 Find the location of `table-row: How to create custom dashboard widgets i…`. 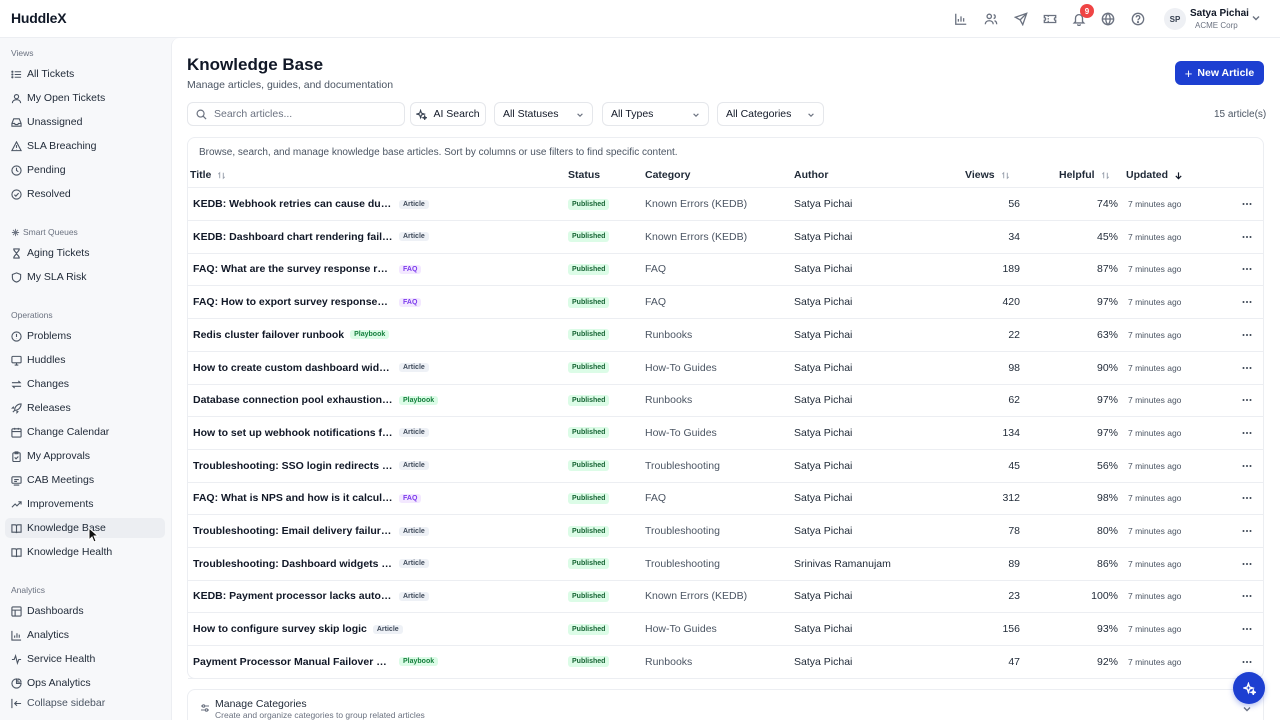

table-row: How to create custom dashboard widgets i… is located at coordinates (725, 368).